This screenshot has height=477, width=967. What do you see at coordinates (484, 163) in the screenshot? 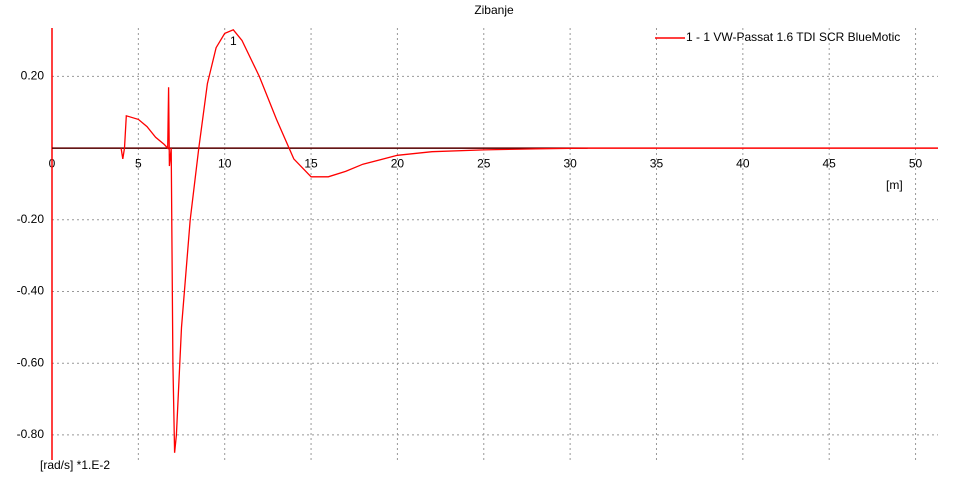
I see `x-tick-label: 25` at bounding box center [484, 163].